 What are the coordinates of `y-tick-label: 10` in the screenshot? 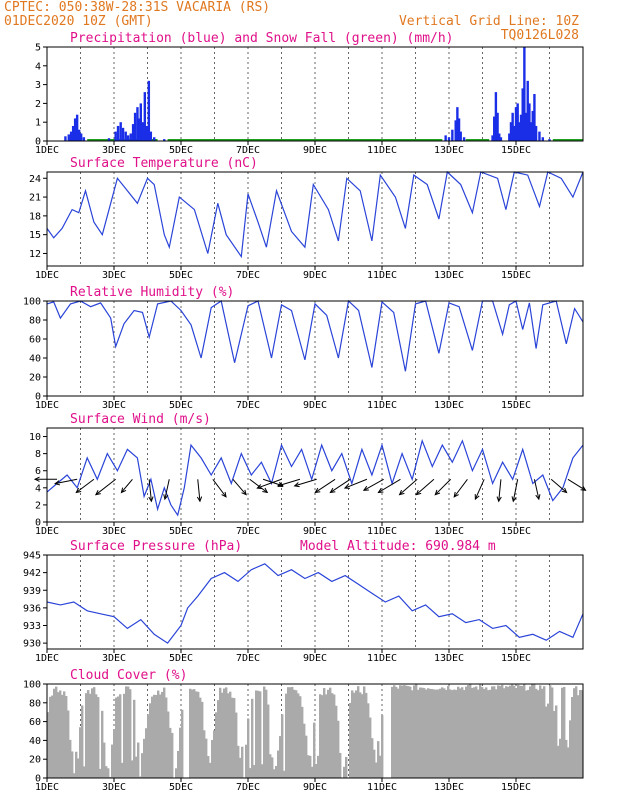 It's located at (35, 437).